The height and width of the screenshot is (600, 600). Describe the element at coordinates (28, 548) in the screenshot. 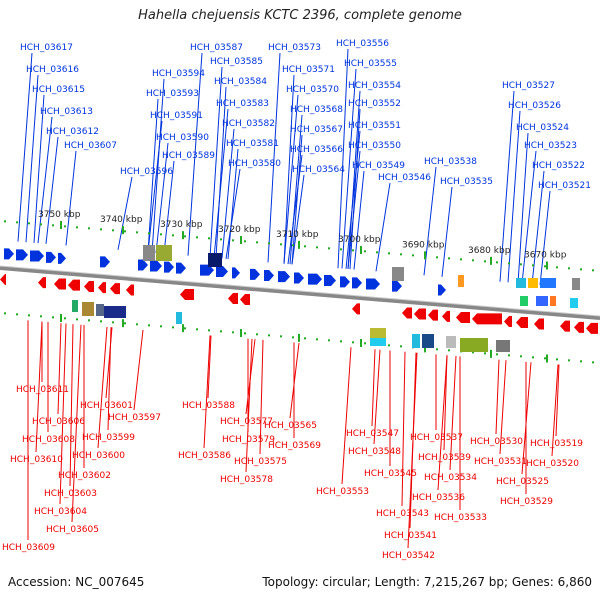

I see `gene-label-bottom: HCH_03609` at that location.